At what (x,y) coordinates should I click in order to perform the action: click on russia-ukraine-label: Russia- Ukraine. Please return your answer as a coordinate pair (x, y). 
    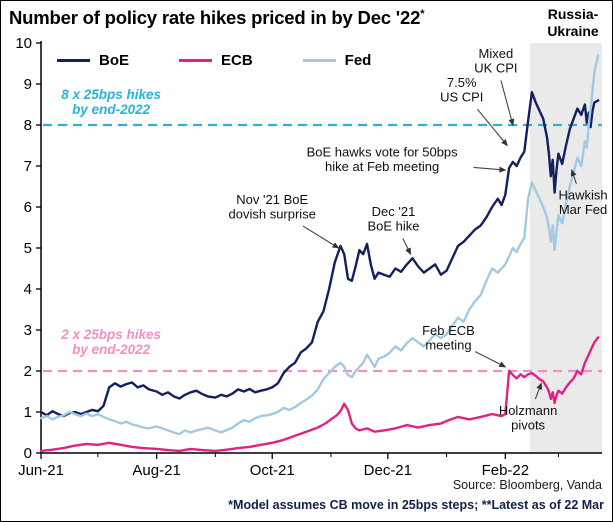
    Looking at the image, I should click on (573, 22).